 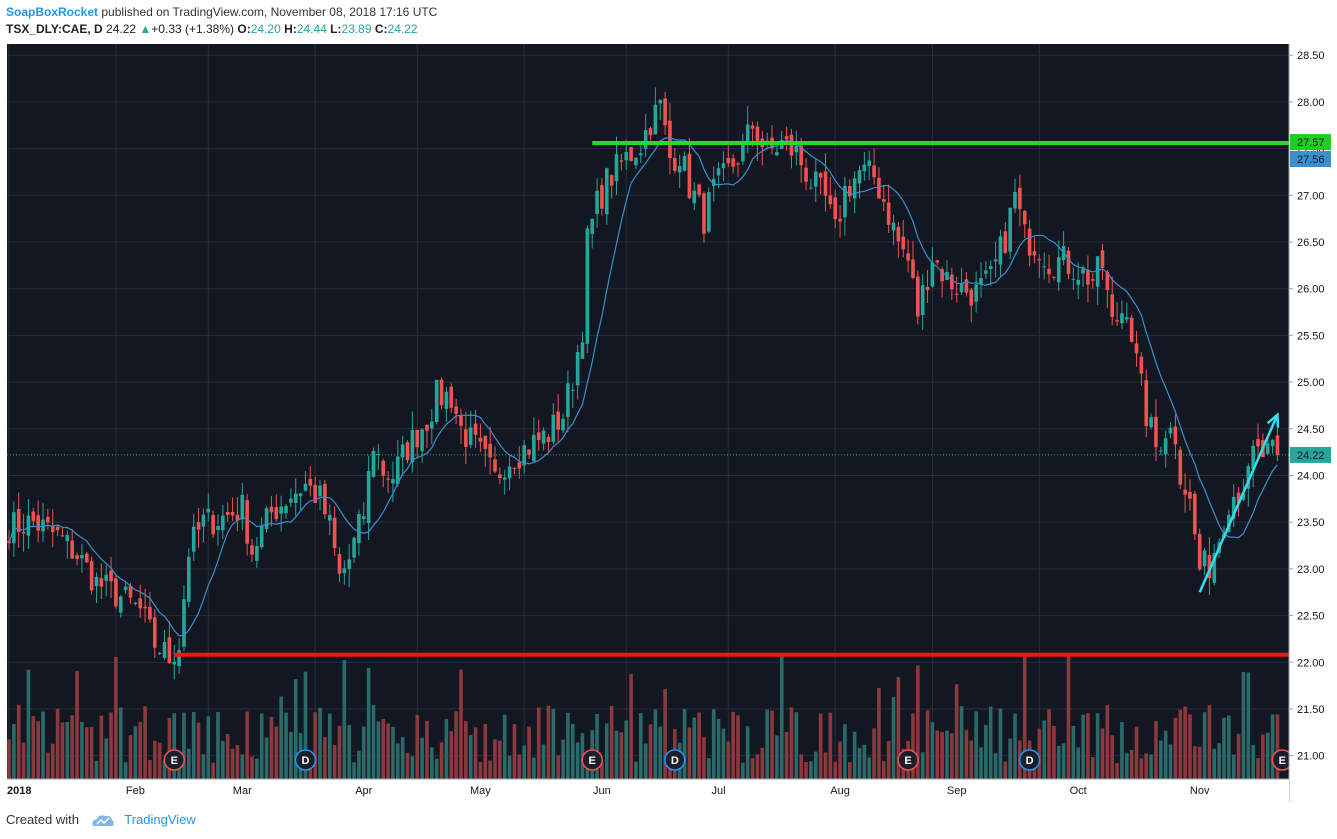 What do you see at coordinates (265, 29) in the screenshot?
I see `open-value: 24.20` at bounding box center [265, 29].